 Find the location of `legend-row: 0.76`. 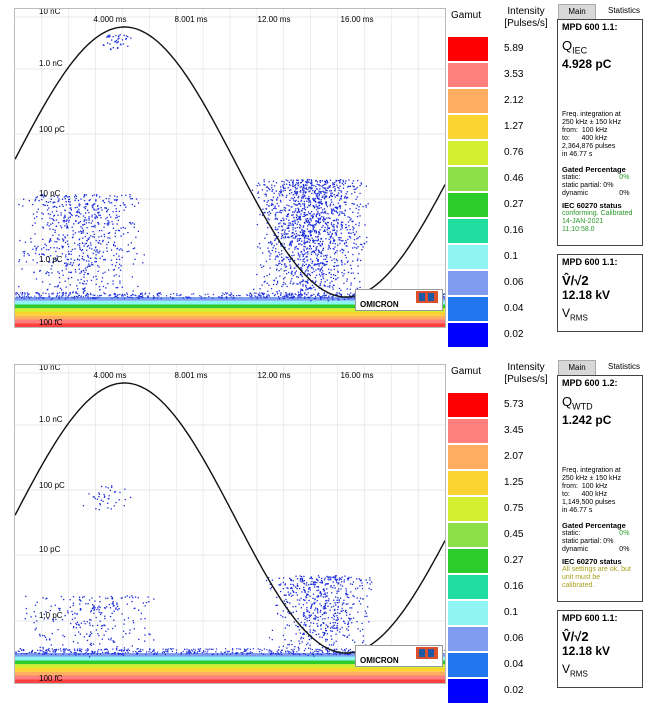

legend-row: 0.76 is located at coordinates (500, 153).